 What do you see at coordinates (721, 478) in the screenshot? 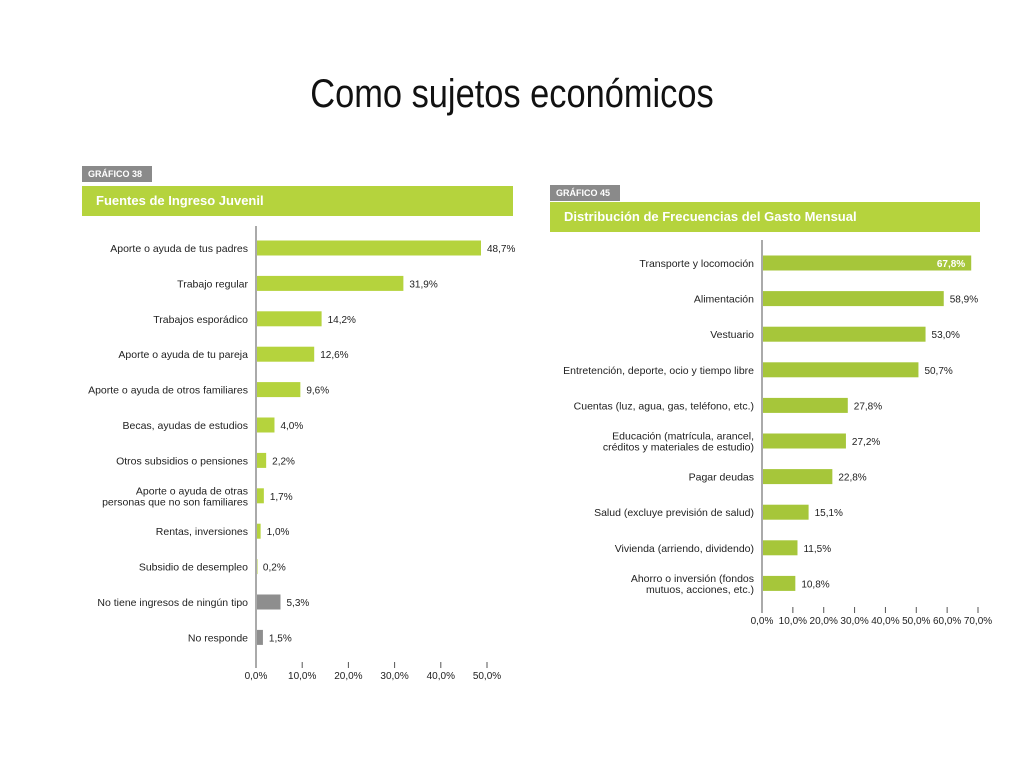
I see `category-label: Pagar deudas` at bounding box center [721, 478].